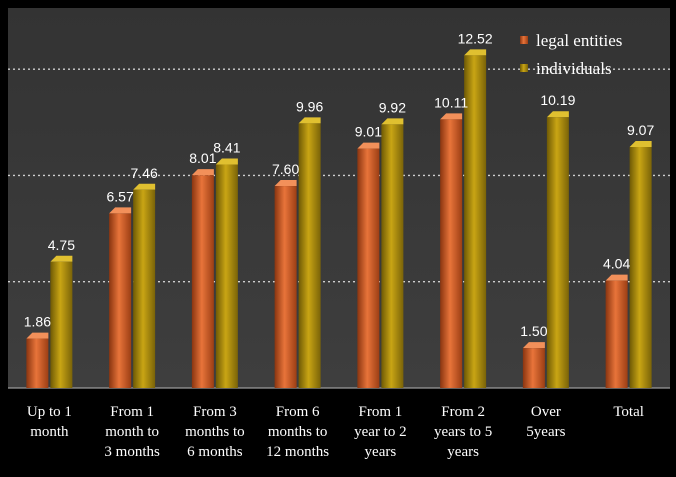  I want to click on value-label-legal-0: 1.86, so click(37, 322).